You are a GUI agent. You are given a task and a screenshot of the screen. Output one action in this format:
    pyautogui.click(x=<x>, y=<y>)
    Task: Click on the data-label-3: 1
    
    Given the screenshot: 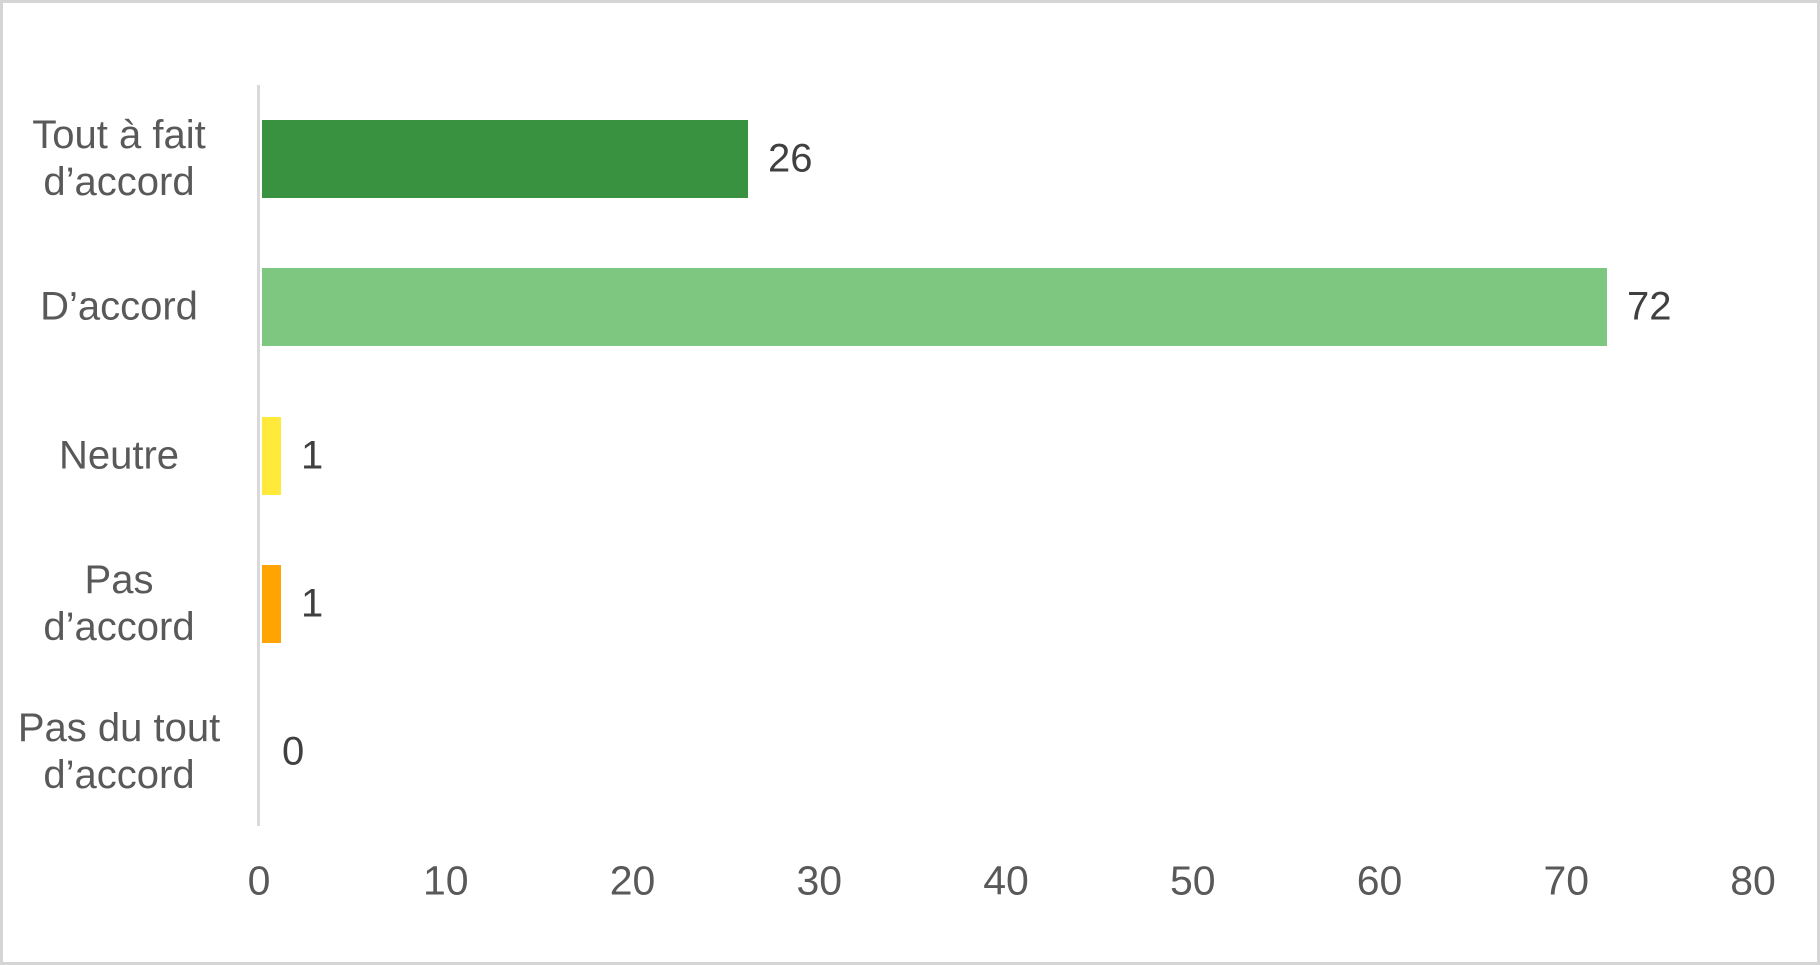 What is the action you would take?
    pyautogui.click(x=312, y=603)
    